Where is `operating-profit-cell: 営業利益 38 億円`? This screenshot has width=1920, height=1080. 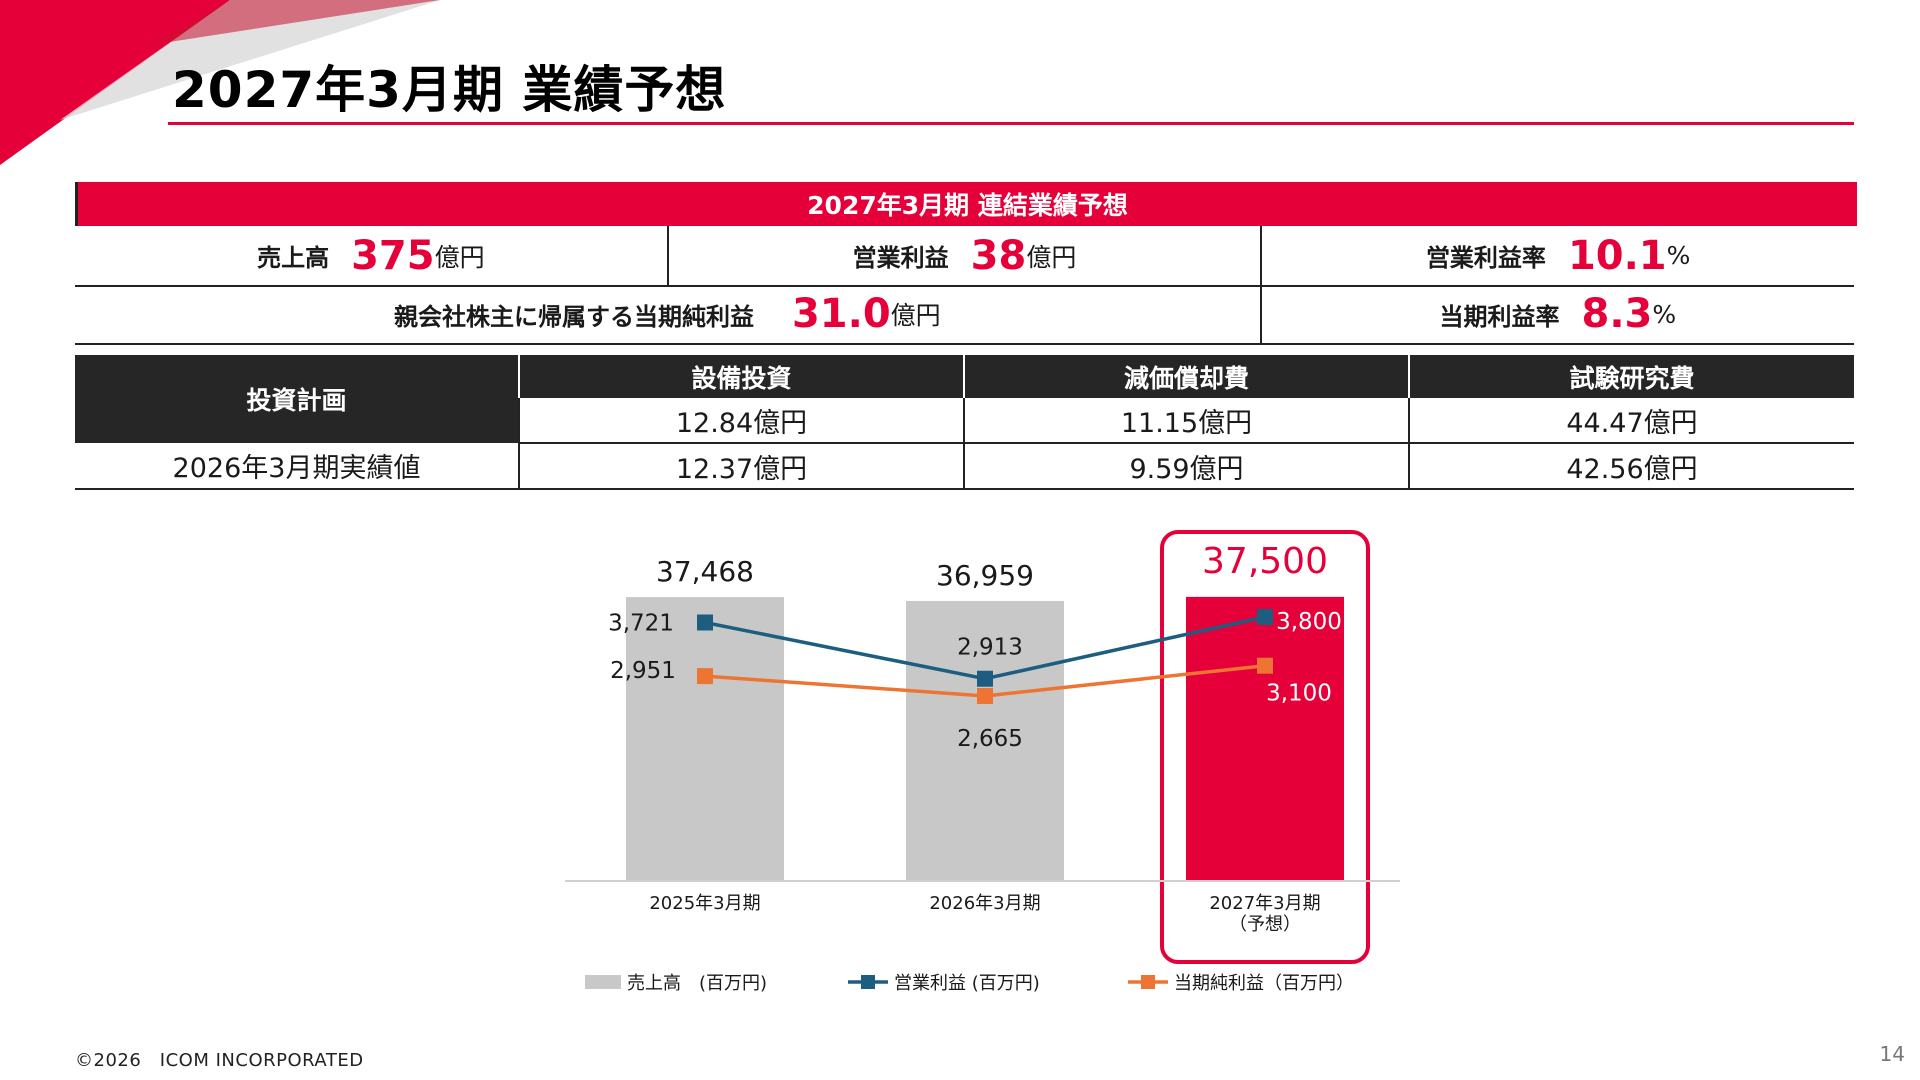 operating-profit-cell: 営業利益 38 億円 is located at coordinates (963, 255).